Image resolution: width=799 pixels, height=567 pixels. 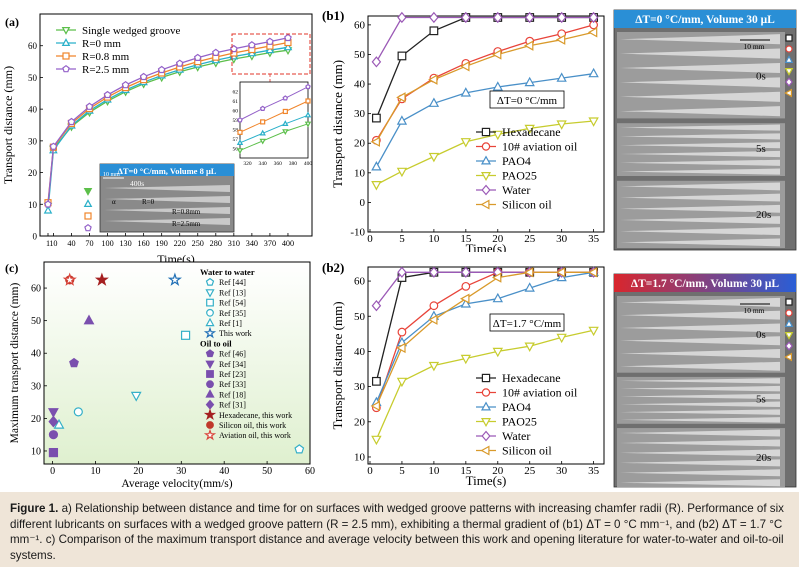 What do you see at coordinates (36, 451) in the screenshot?
I see `y-tick-label: 10` at bounding box center [36, 451].